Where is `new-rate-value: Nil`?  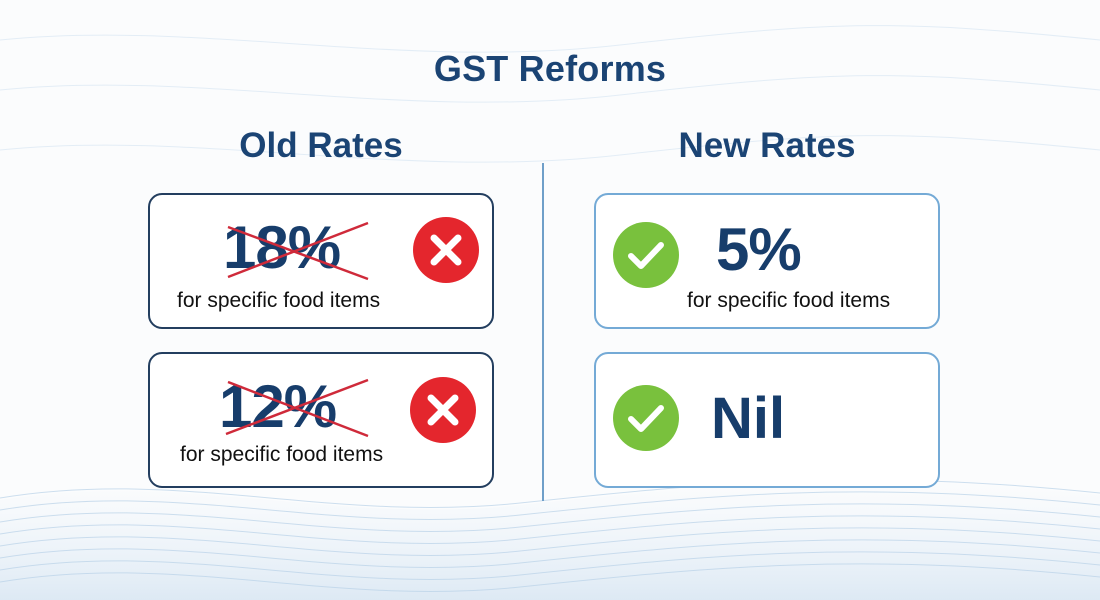 new-rate-value: Nil is located at coordinates (748, 418).